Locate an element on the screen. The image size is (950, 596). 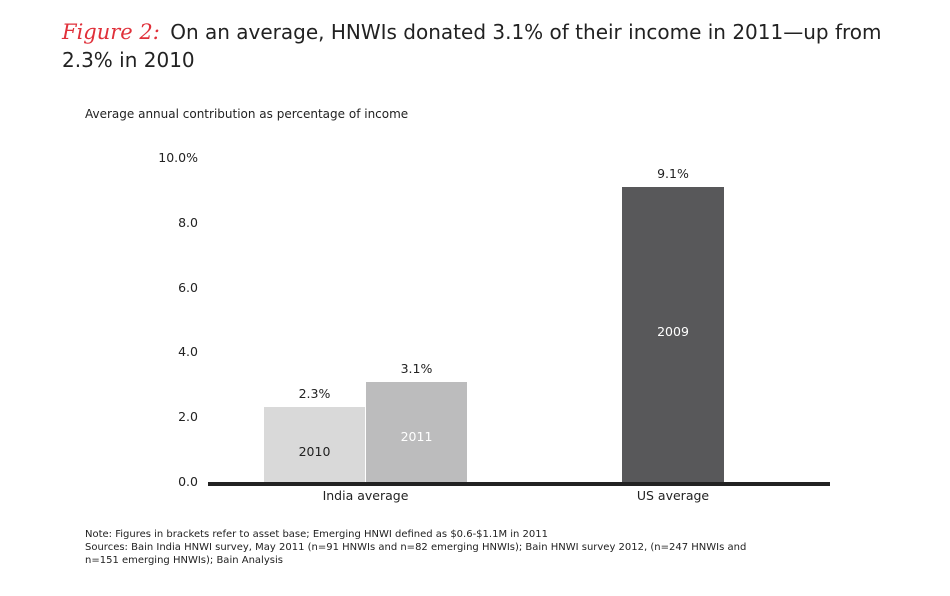
x-category-label: US average is located at coordinates (673, 495).